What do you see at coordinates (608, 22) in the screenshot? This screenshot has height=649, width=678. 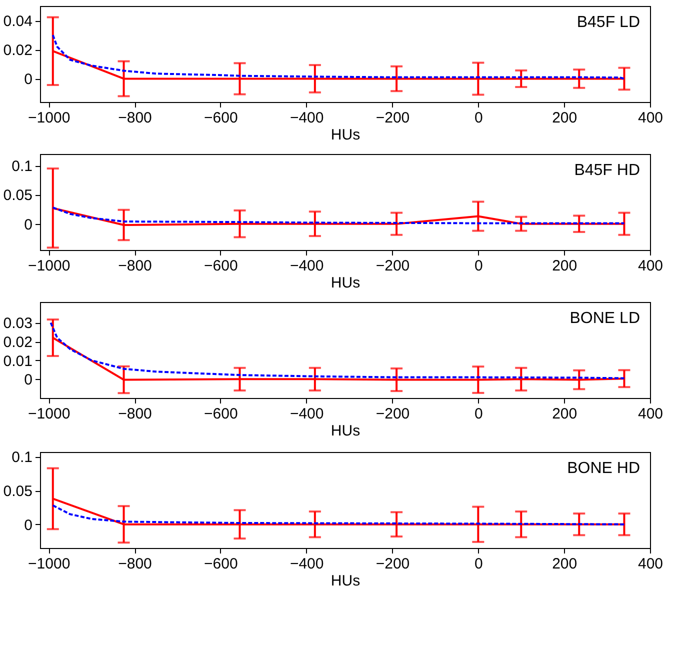 I see `chart-title: B45F LD` at bounding box center [608, 22].